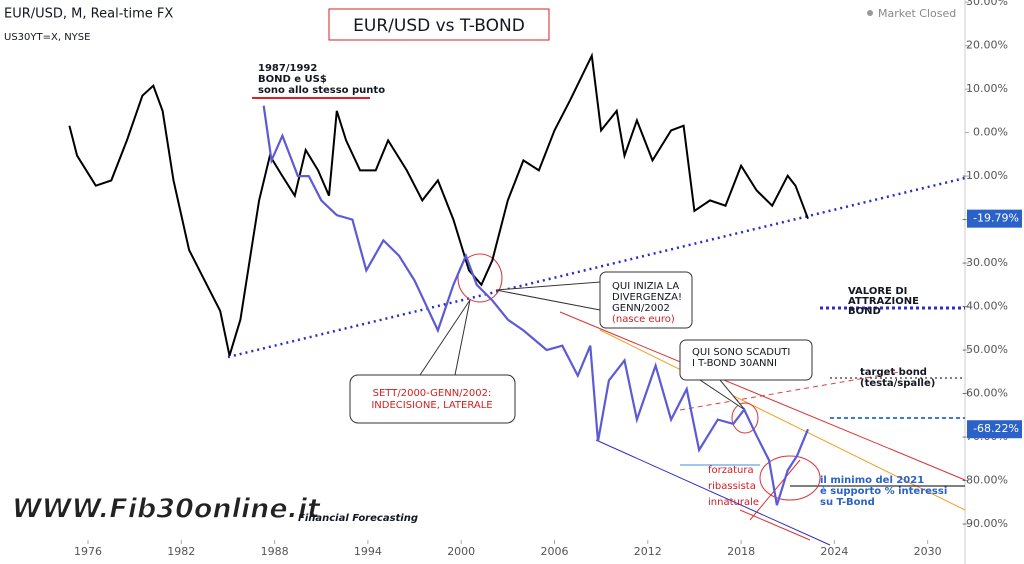  What do you see at coordinates (734, 363) in the screenshot?
I see `annotation-text: I T-BOND 30ANNI` at bounding box center [734, 363].